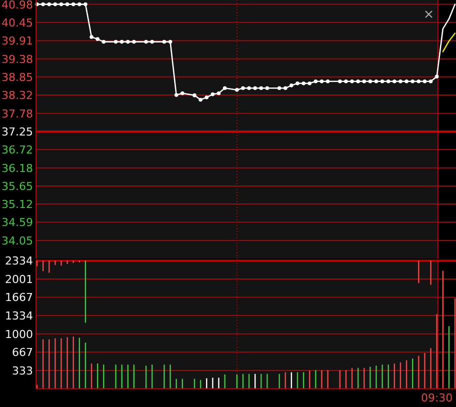 This screenshot has width=456, height=407. Describe the element at coordinates (17, 59) in the screenshot. I see `y-tick-label: 39.38` at that location.